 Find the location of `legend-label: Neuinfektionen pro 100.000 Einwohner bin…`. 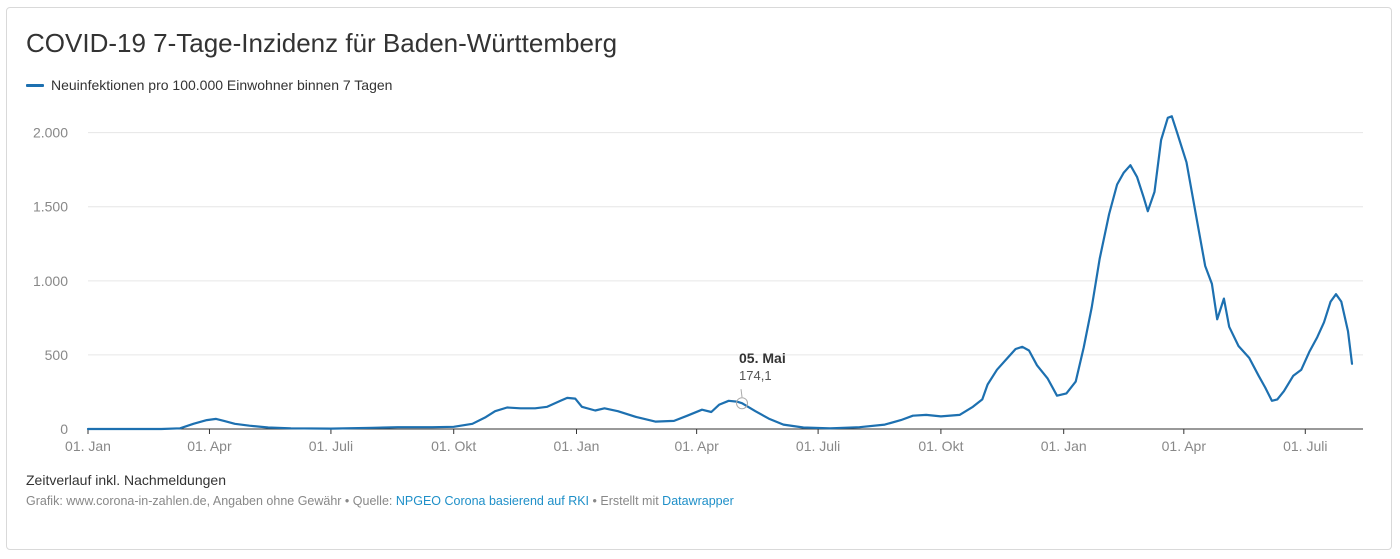

legend-label: Neuinfektionen pro 100.000 Einwohner bin… is located at coordinates (222, 85).